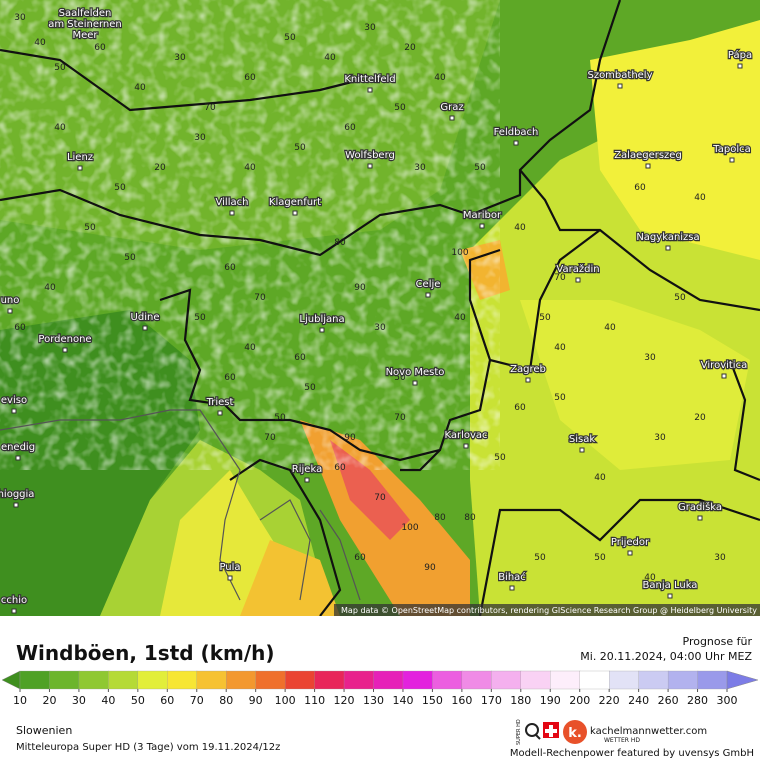 The width and height of the screenshot is (760, 760). What do you see at coordinates (718, 641) in the screenshot?
I see `forecast-label: Prognose für` at bounding box center [718, 641].